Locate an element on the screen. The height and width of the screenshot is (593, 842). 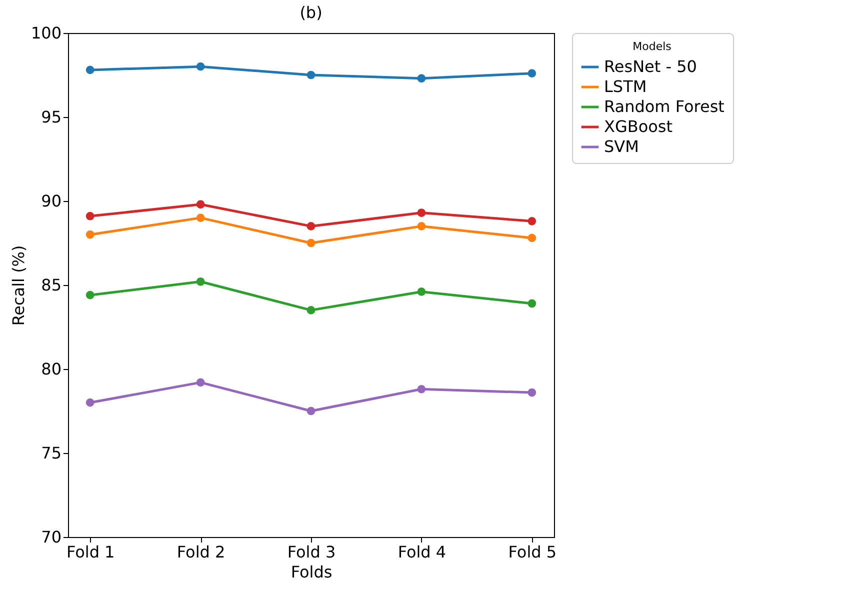
x-tick-label: Fold 5 is located at coordinates (532, 552).